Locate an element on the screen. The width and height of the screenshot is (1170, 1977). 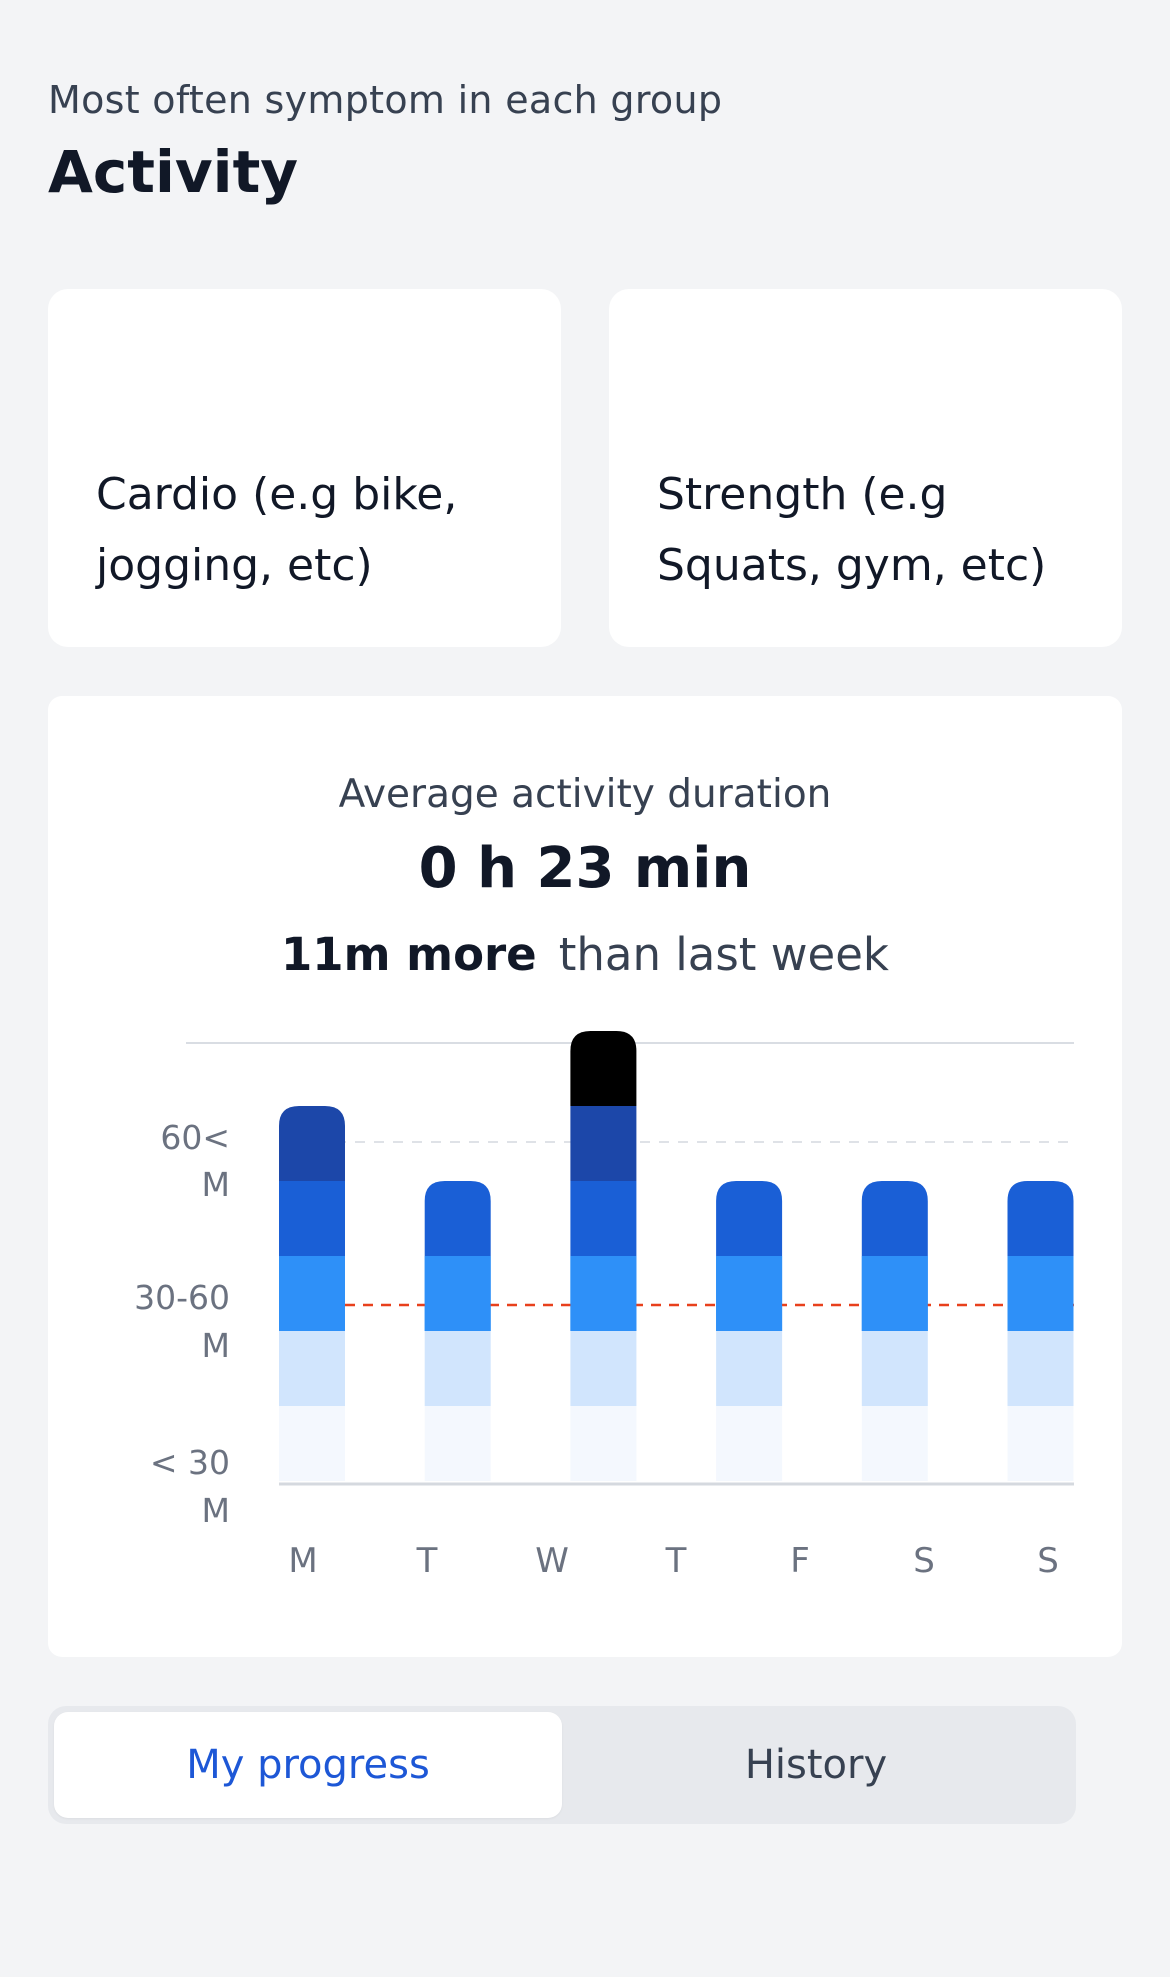
average-duration-label: Average activity duration is located at coordinates (585, 794).